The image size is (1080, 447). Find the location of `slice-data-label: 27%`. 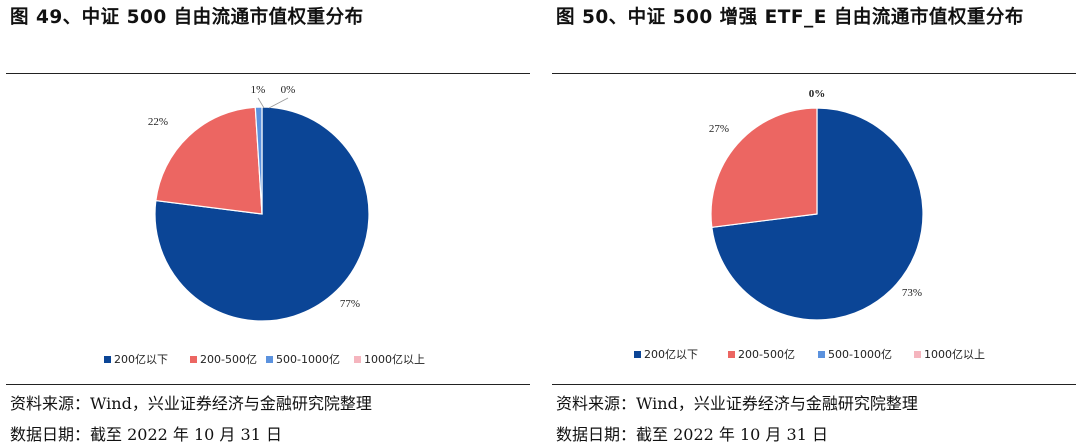

slice-data-label: 27% is located at coordinates (719, 129).